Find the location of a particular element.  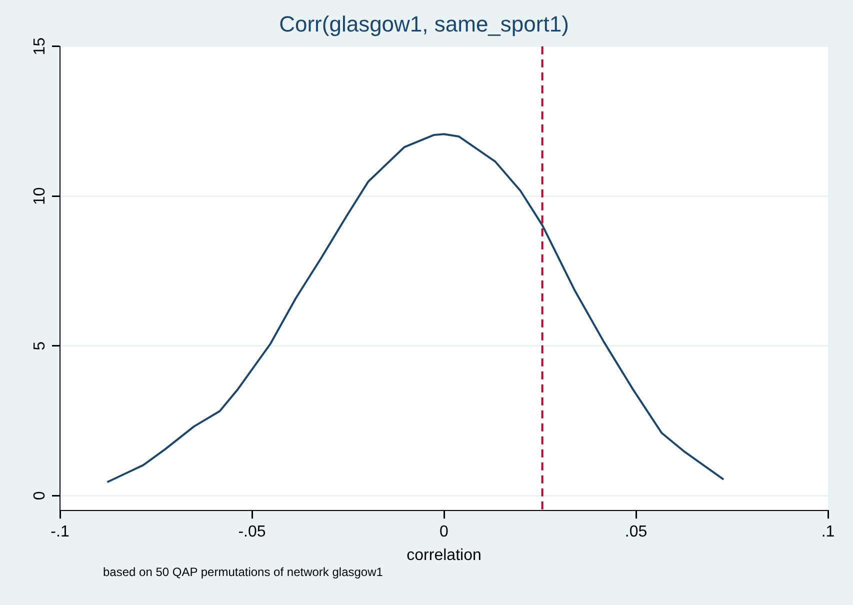

x-tick-label: 0 is located at coordinates (444, 532).